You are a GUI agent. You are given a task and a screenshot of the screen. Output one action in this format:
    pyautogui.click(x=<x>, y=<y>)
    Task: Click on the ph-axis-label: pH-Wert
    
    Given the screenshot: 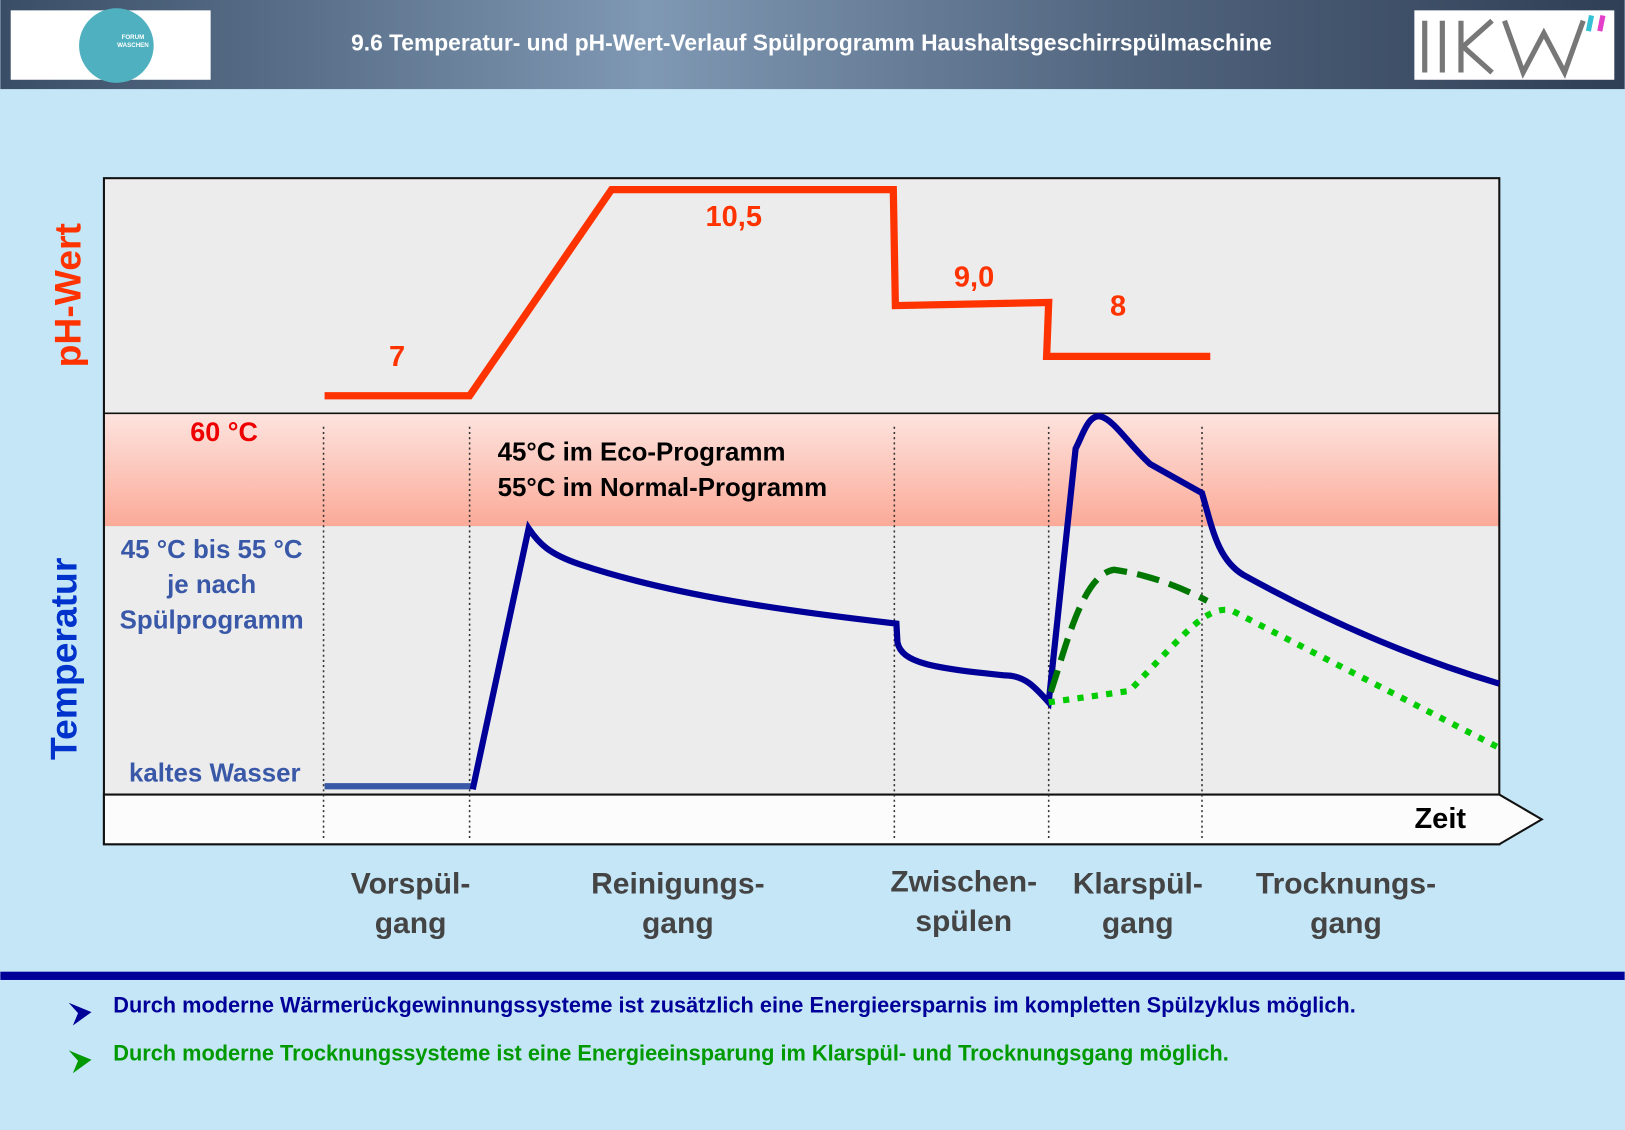 What is the action you would take?
    pyautogui.click(x=68, y=295)
    